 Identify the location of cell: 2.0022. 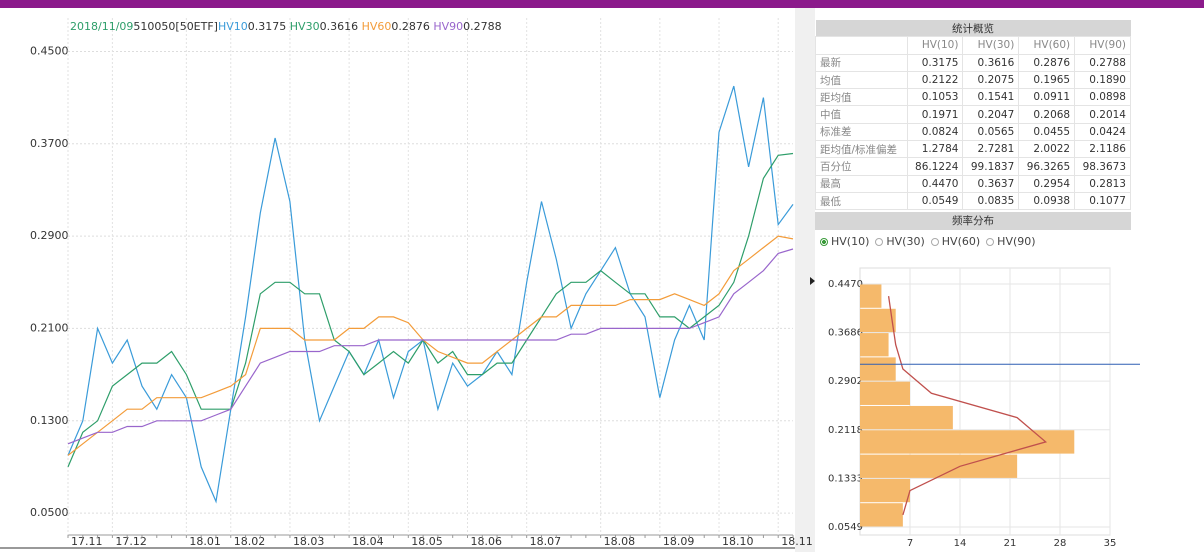
(1047, 149).